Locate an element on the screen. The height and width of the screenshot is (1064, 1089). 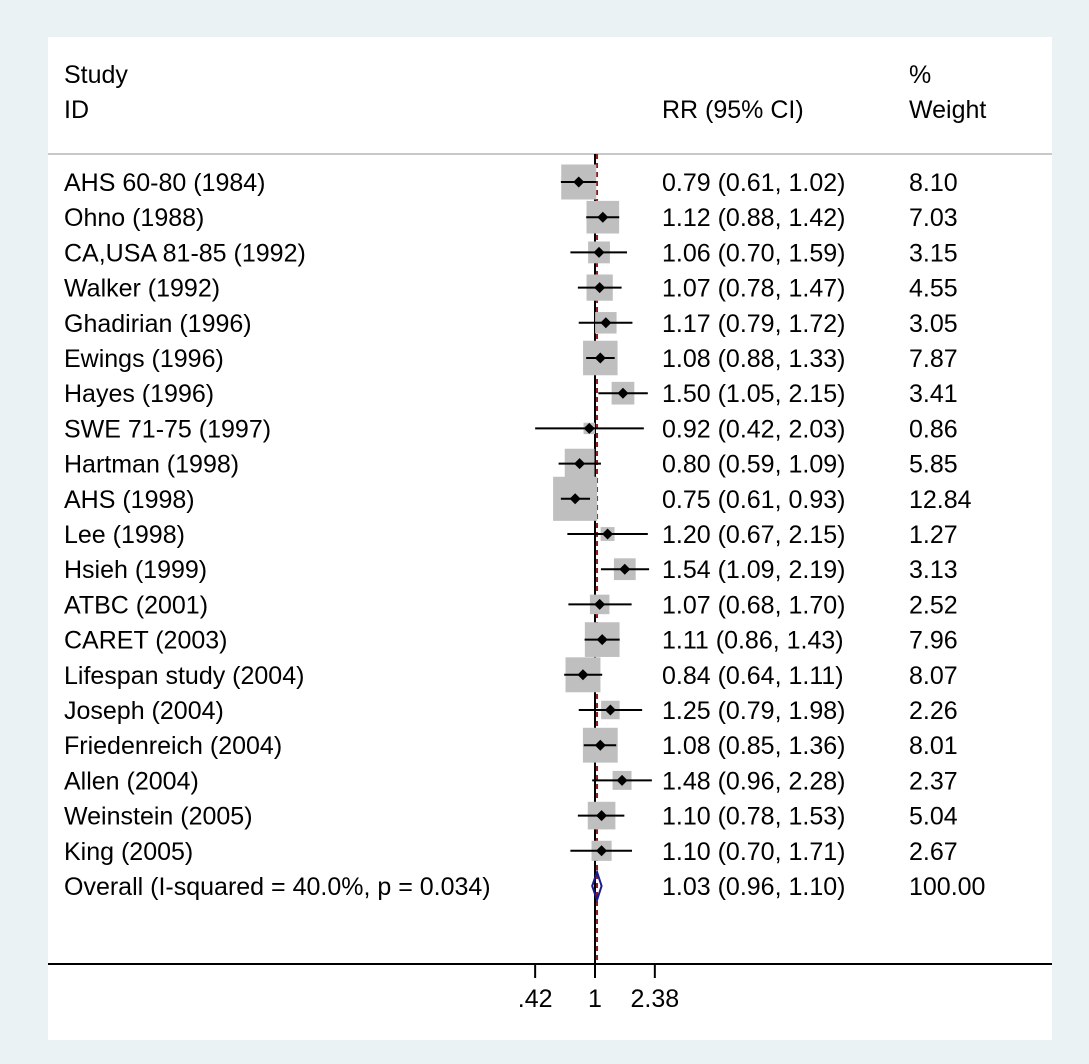
rr-ci-value: 1.10 (0.70, 1.71) is located at coordinates (753, 852).